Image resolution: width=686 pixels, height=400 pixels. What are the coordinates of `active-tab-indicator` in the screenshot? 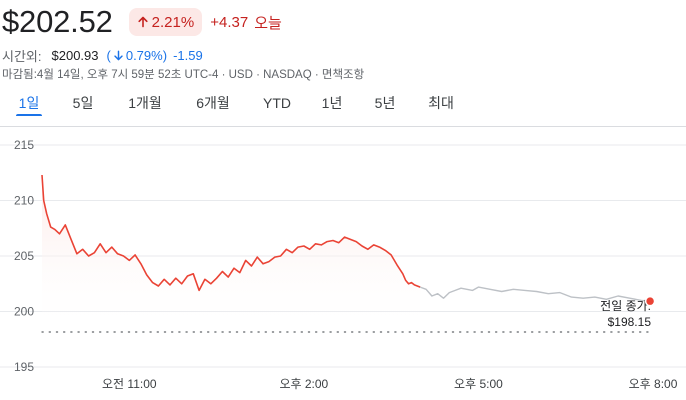 It's located at (29, 115).